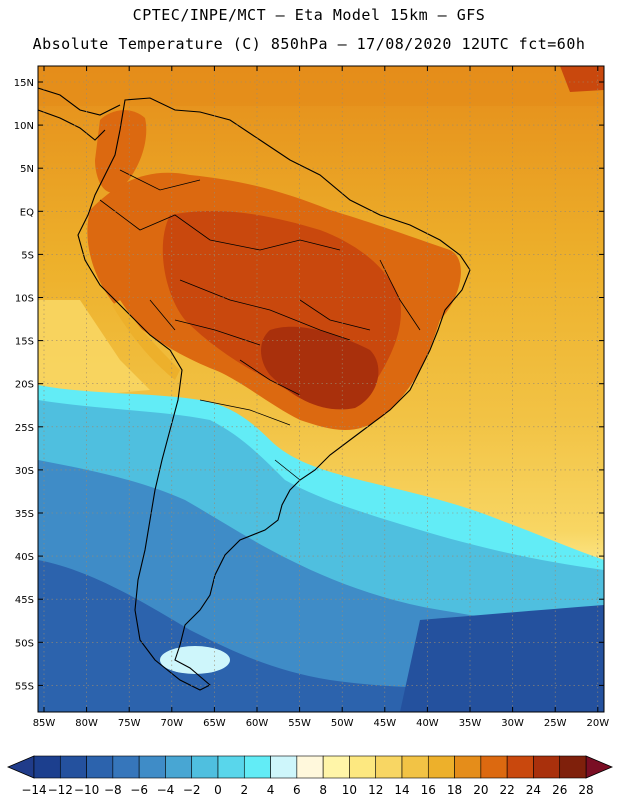 The image size is (618, 800). Describe the element at coordinates (79, 114) in the screenshot. I see `central-america-coastline` at that location.